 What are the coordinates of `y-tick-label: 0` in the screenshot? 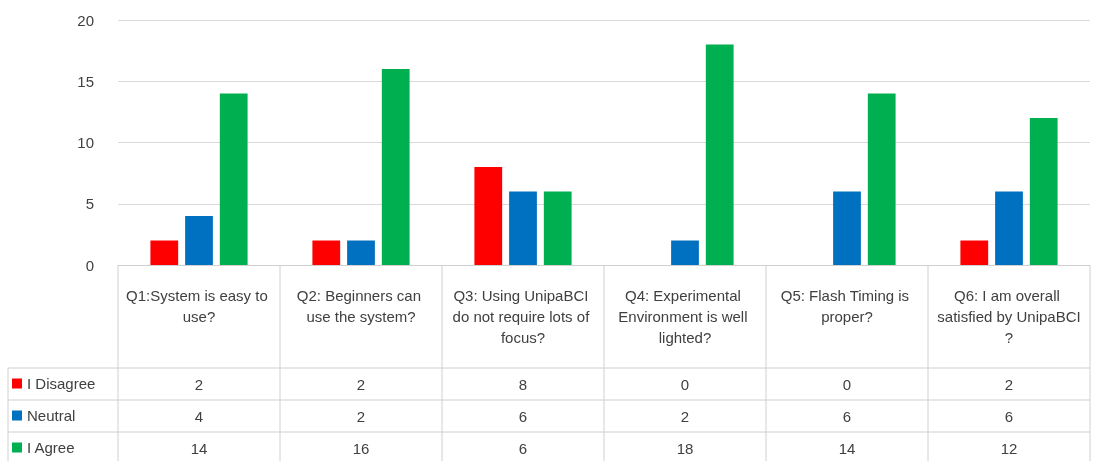 It's located at (89, 265).